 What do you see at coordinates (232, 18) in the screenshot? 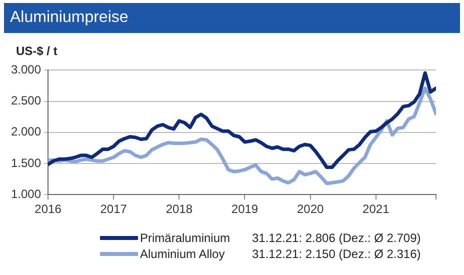
I see `chart-title: Aluminiumpreise` at bounding box center [232, 18].